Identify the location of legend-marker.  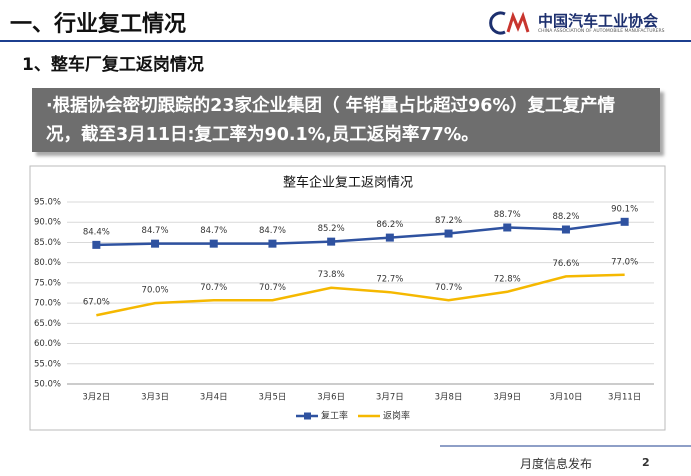
(307, 416).